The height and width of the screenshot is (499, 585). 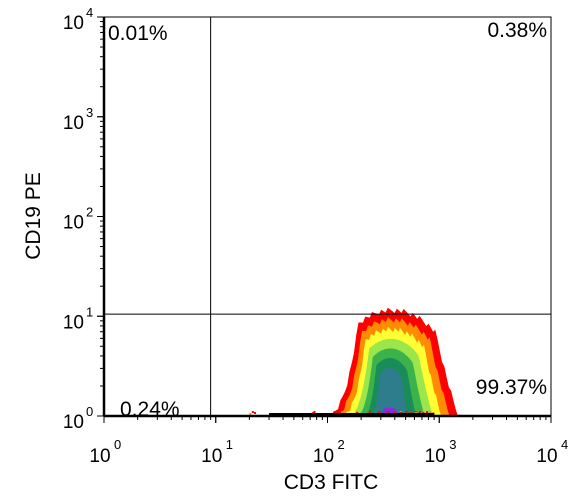 I want to click on y-tick-label-exponent: 0, so click(x=89, y=411).